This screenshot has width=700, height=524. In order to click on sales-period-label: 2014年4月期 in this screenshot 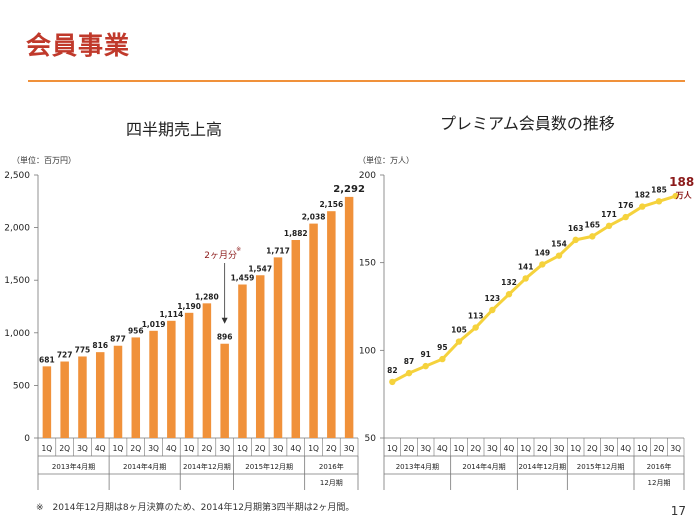, I will do `click(144, 466)`.